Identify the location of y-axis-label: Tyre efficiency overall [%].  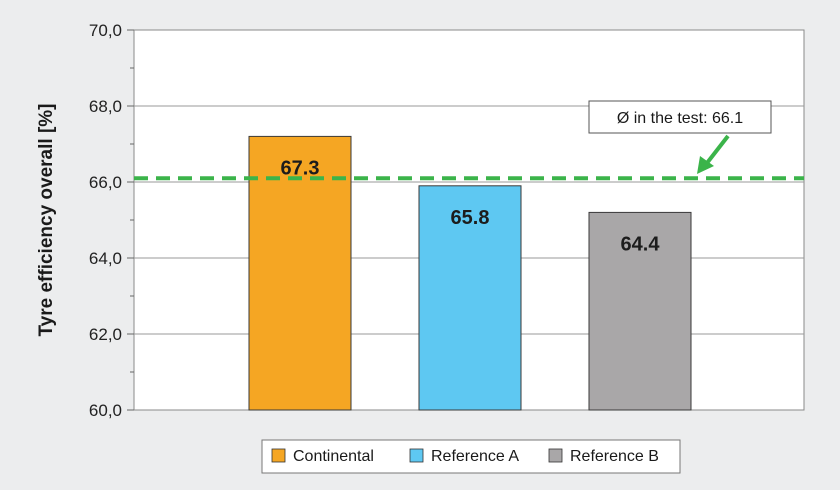
(46, 219).